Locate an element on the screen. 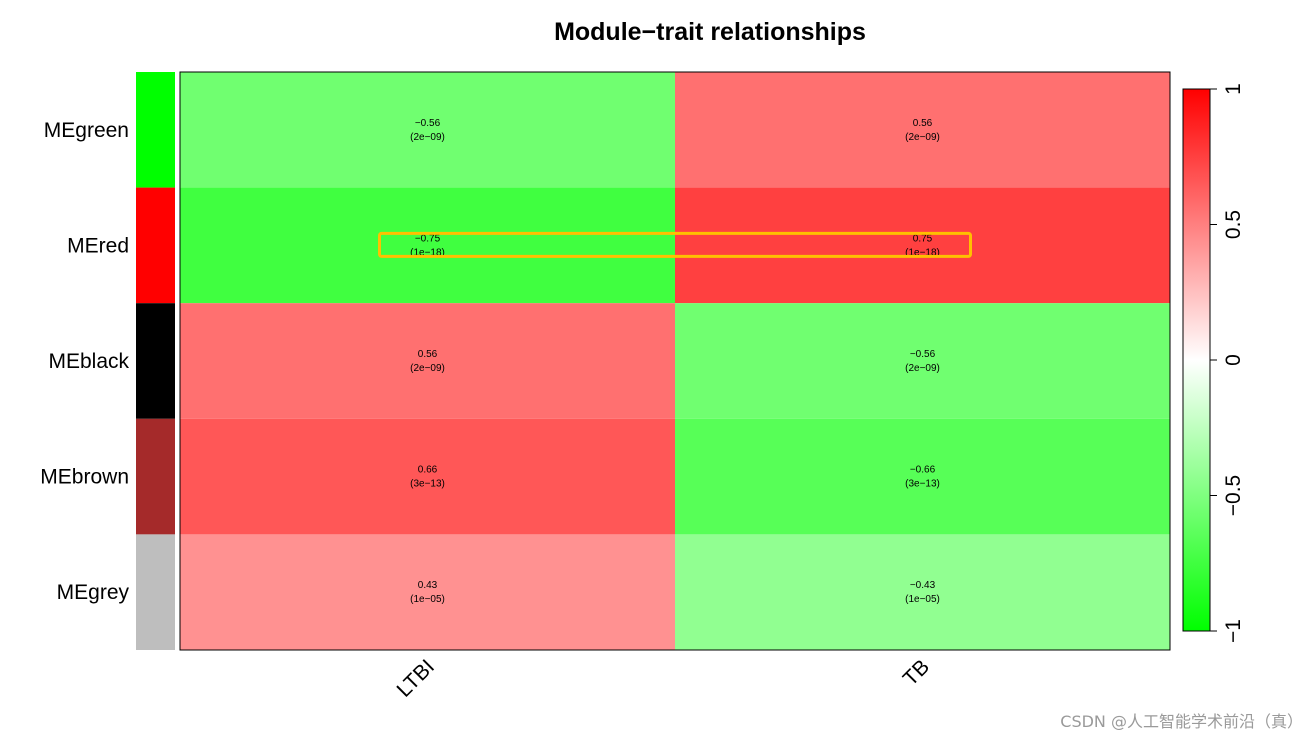  colorbar-tick-label: −0.5 is located at coordinates (1233, 495).